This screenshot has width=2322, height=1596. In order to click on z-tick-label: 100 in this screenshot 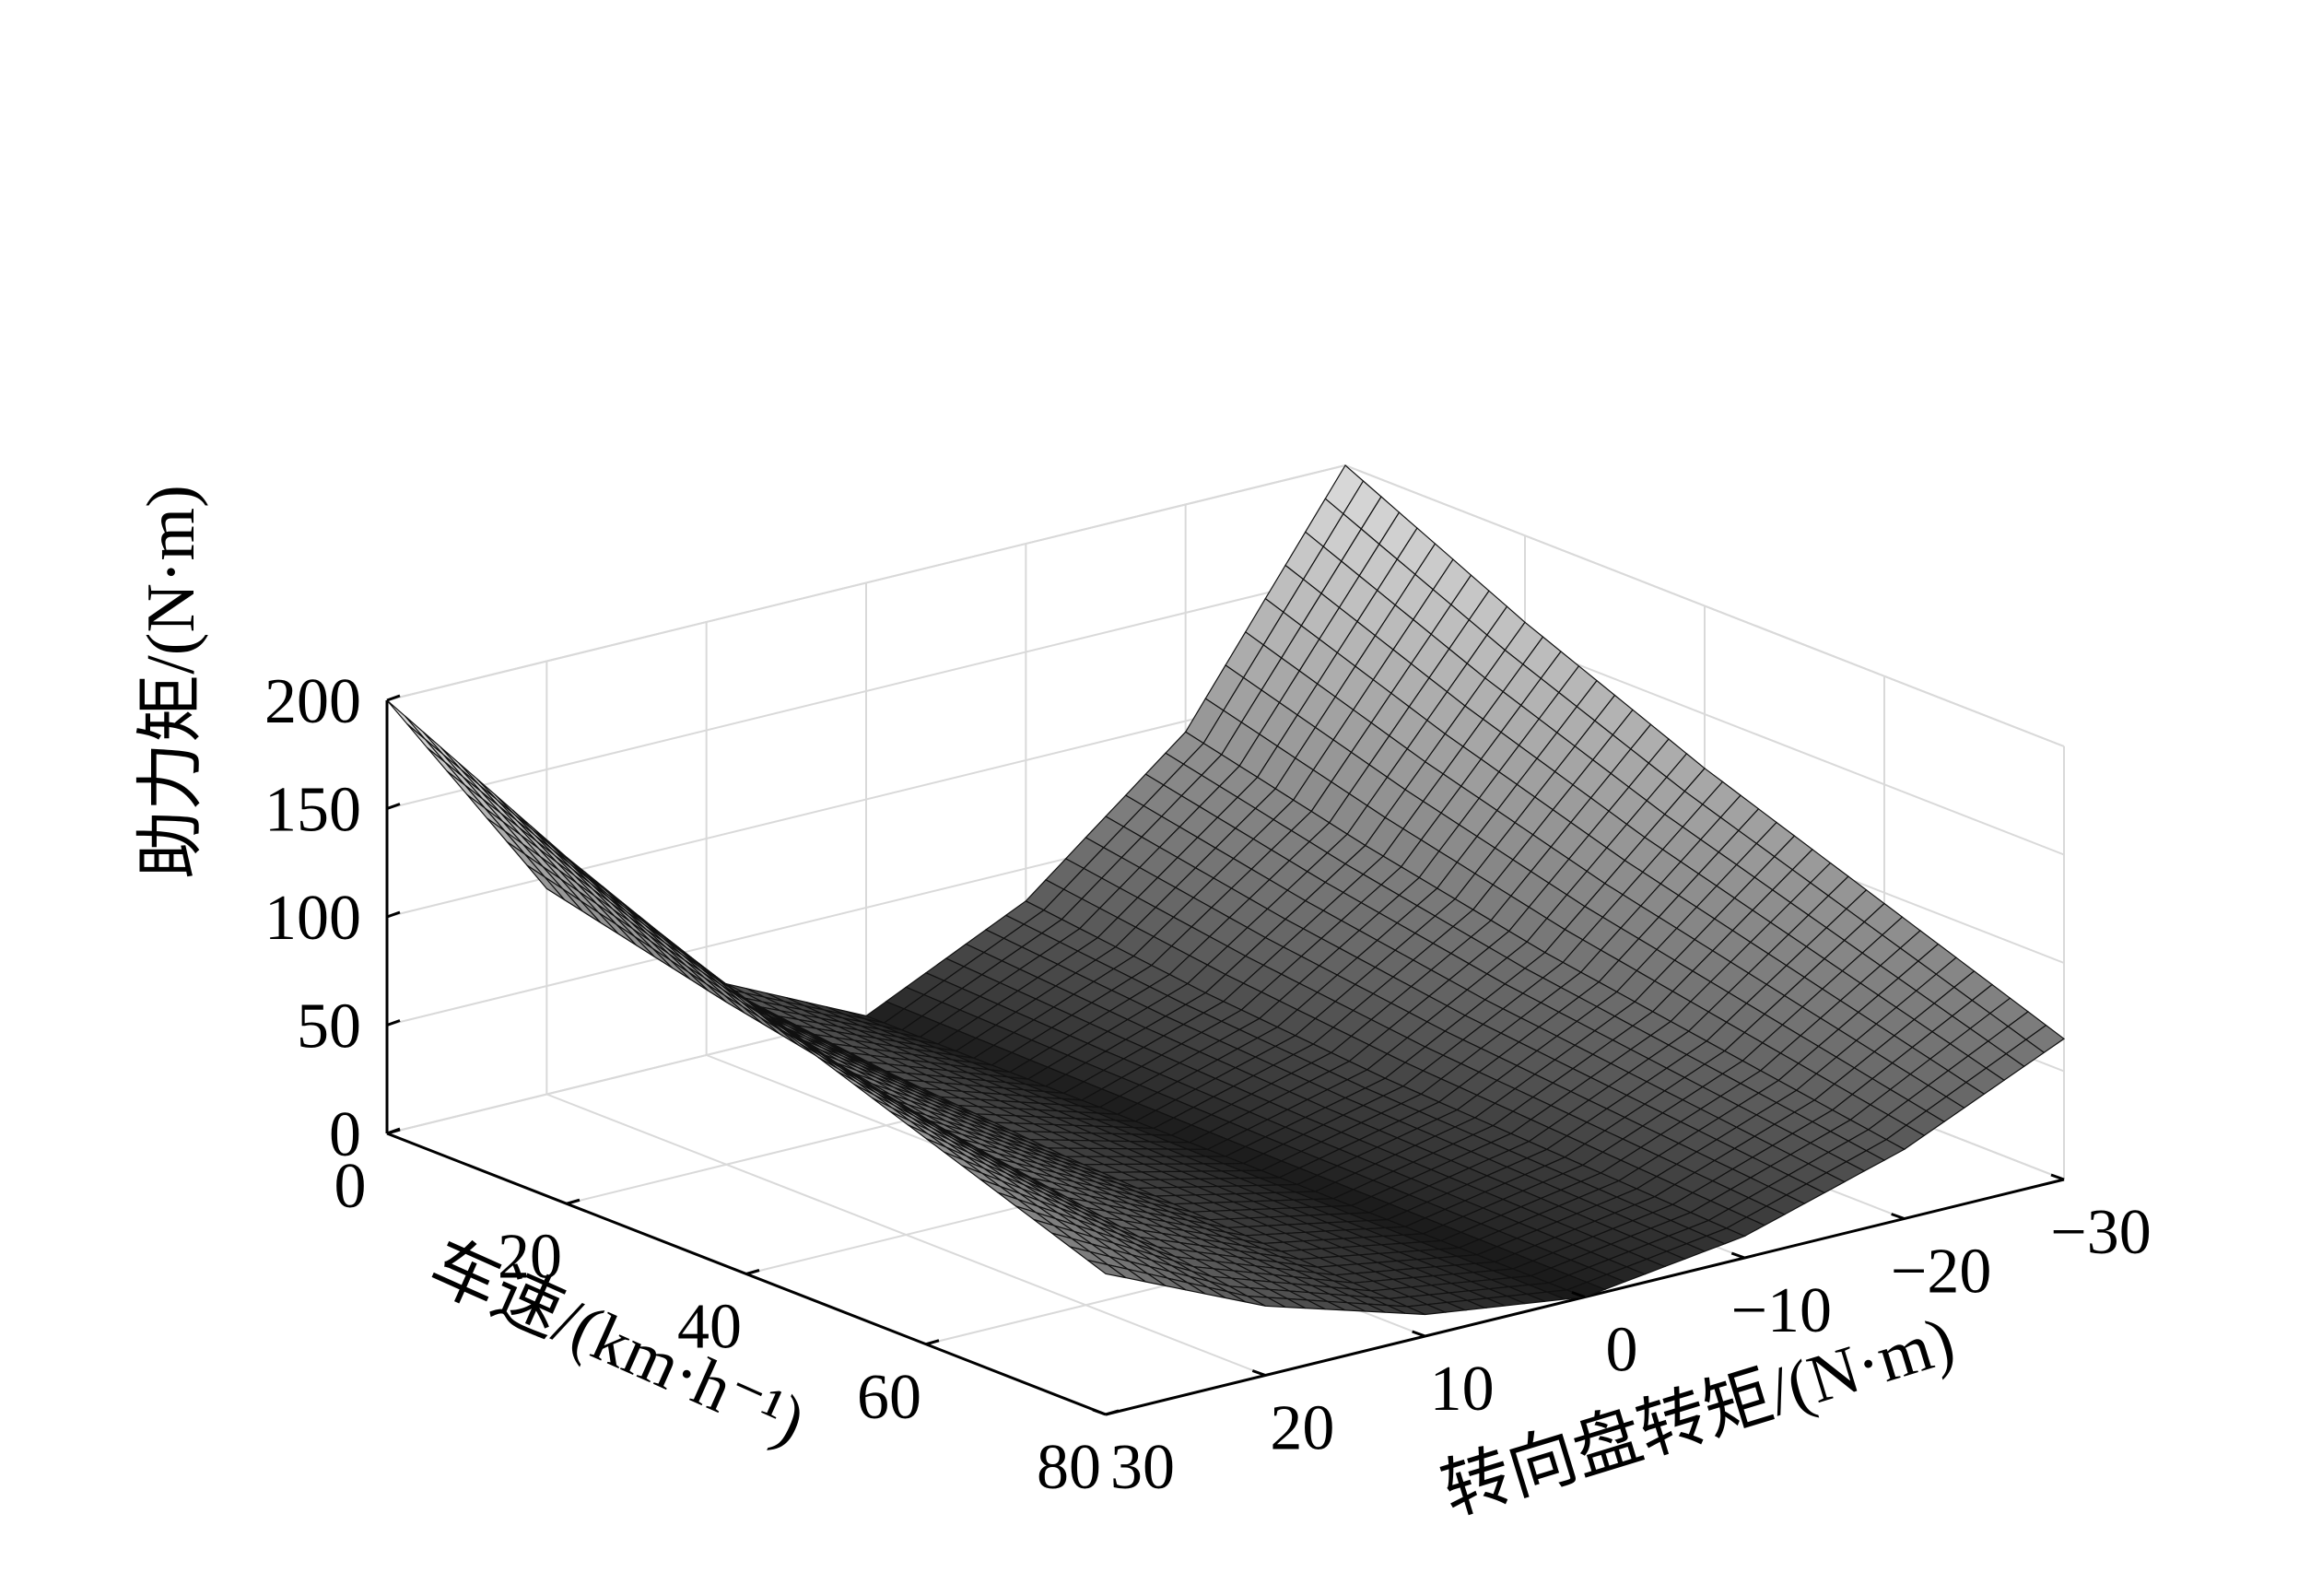, I will do `click(312, 919)`.